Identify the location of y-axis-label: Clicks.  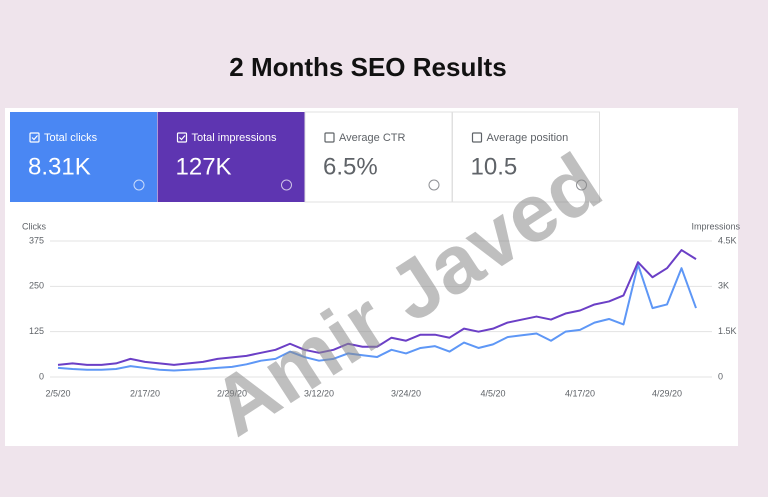
(34, 226).